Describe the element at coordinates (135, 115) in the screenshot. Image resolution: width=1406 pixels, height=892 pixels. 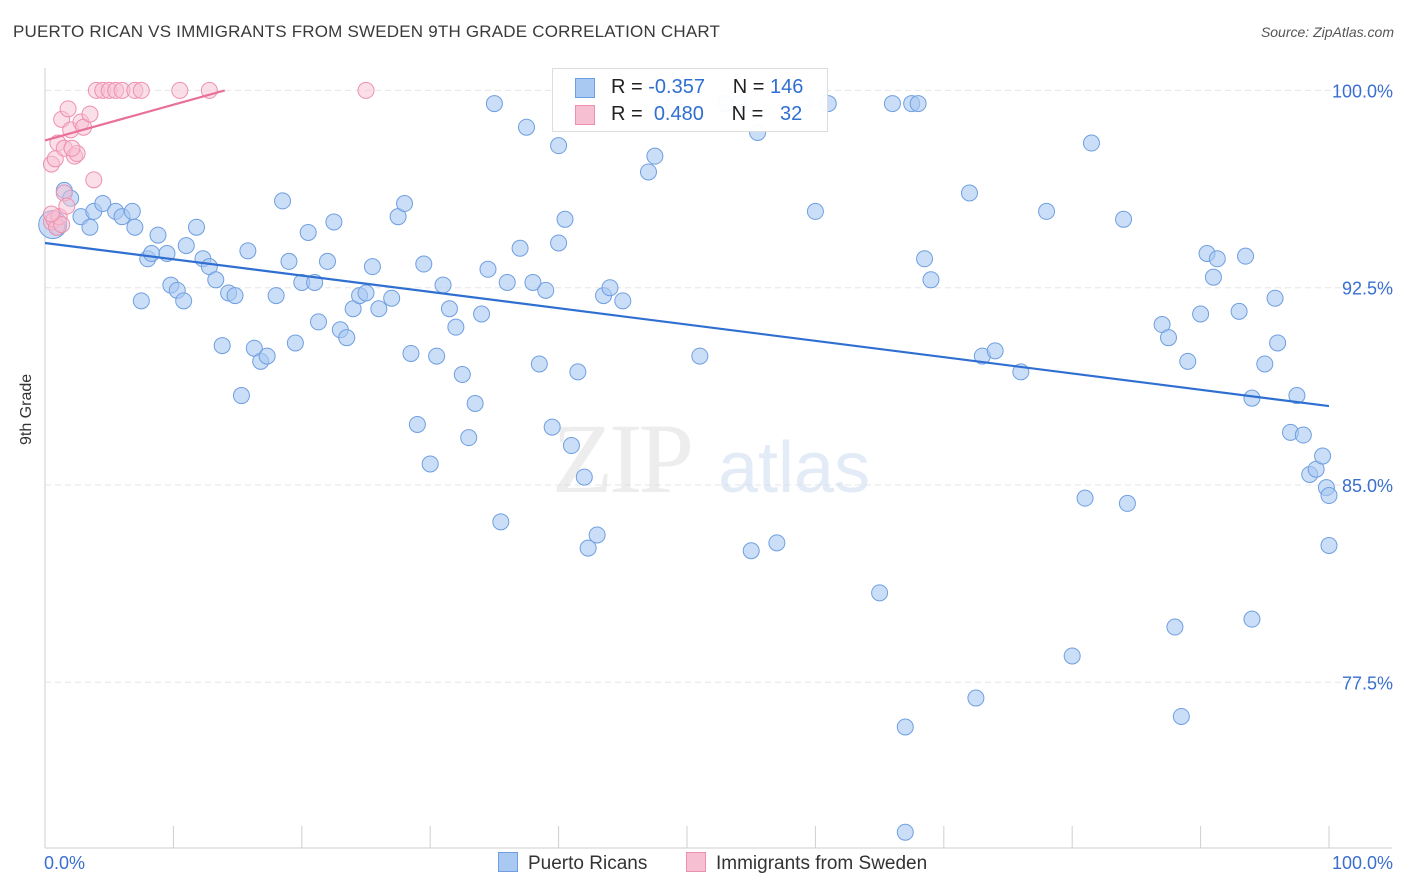
I see `trend-line-sweden` at that location.